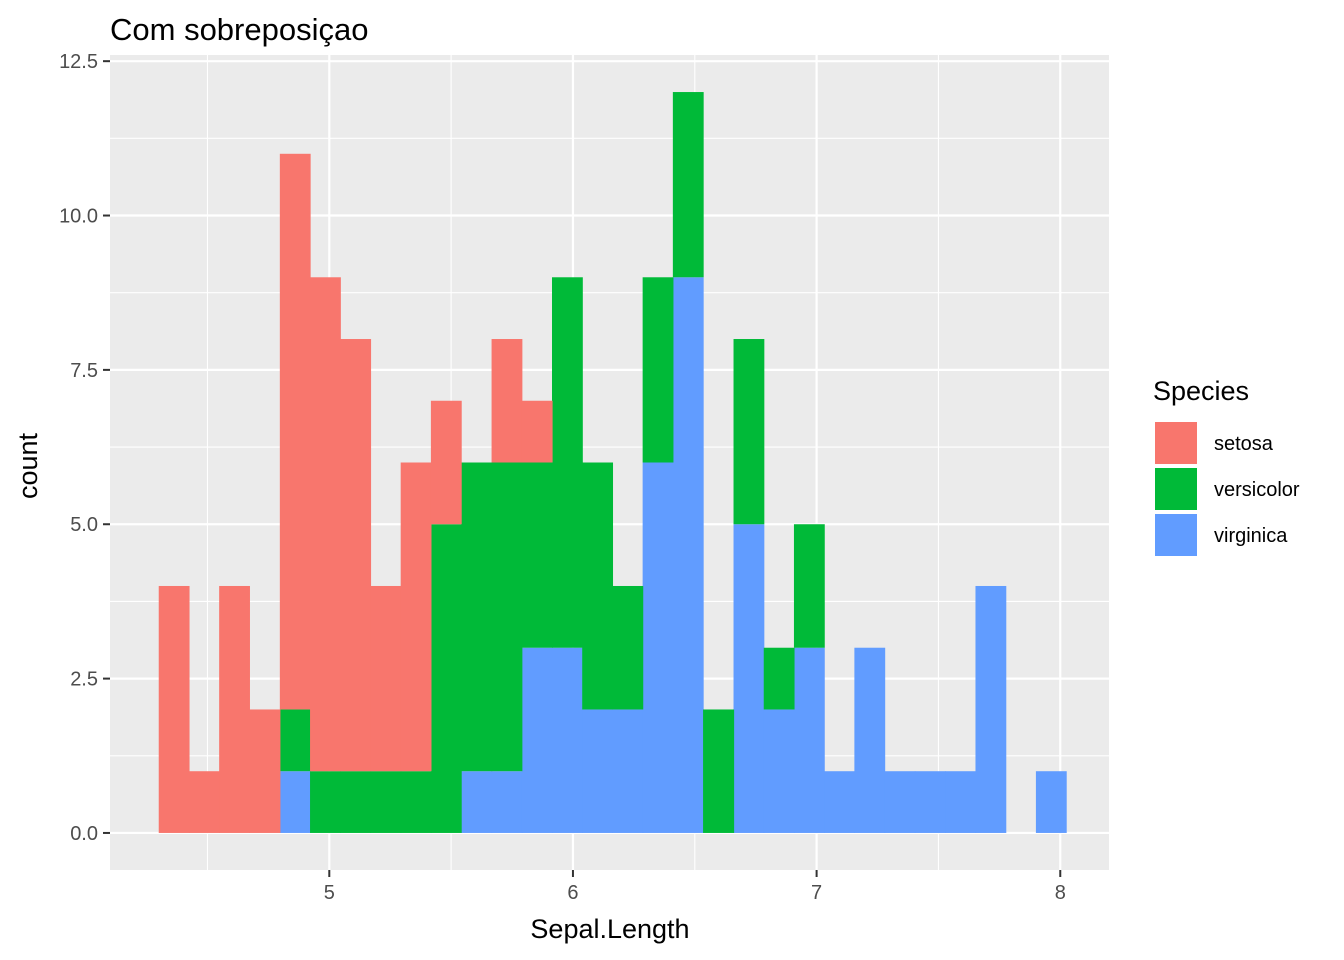  What do you see at coordinates (78, 62) in the screenshot?
I see `y-tick-label: 12.5` at bounding box center [78, 62].